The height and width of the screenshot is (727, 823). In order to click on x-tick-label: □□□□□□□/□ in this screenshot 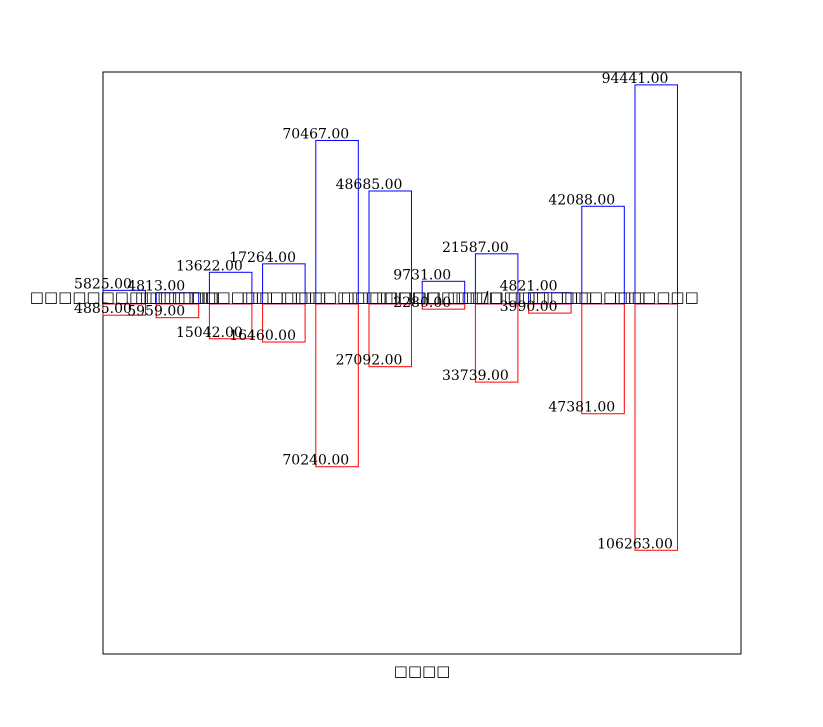, I will do `click(443, 297)`.